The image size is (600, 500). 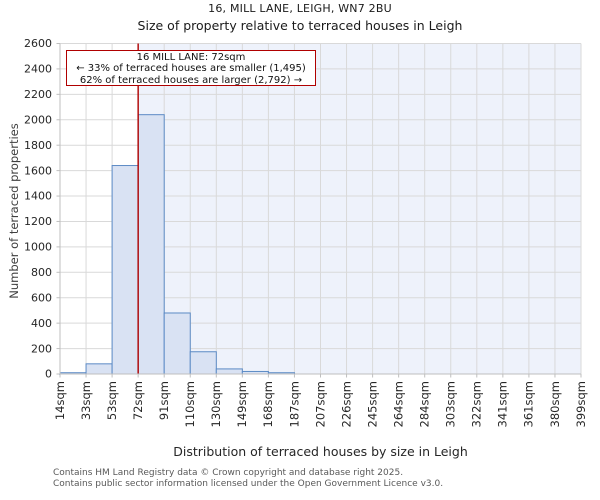 I want to click on y-tick-label: 1800, so click(x=38, y=145).